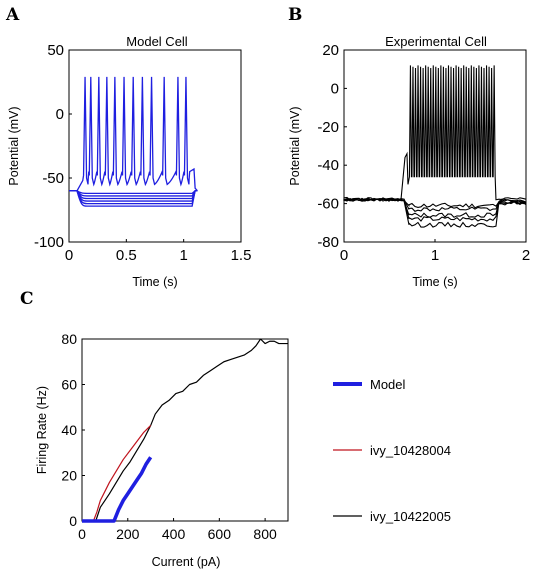 The width and height of the screenshot is (538, 573). I want to click on legend-label-ivy-10428004: ivy_10428004, so click(410, 450).